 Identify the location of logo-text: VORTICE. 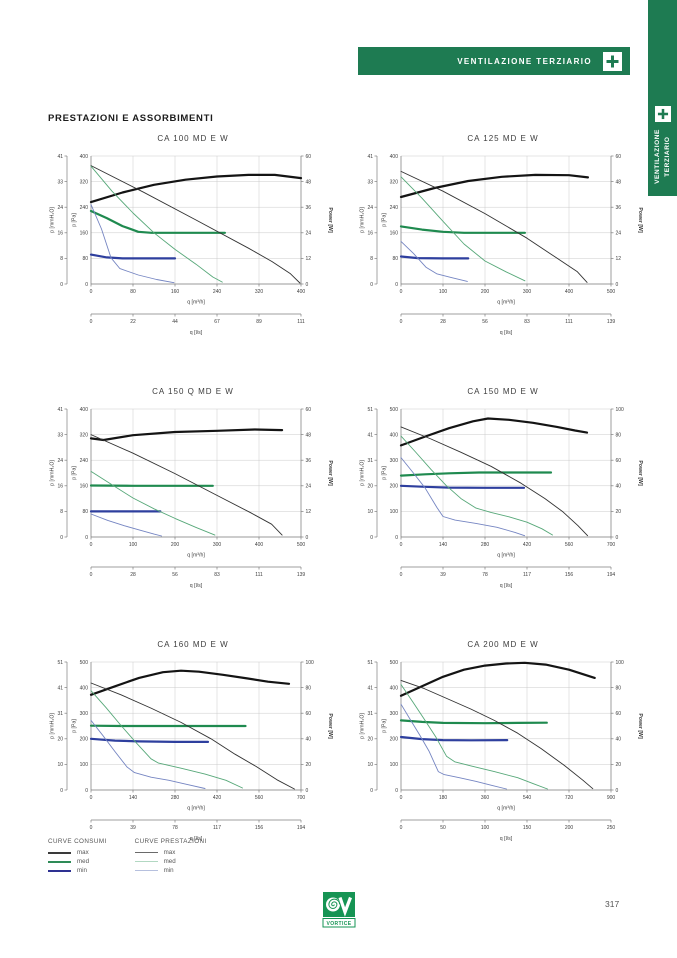
(338, 924).